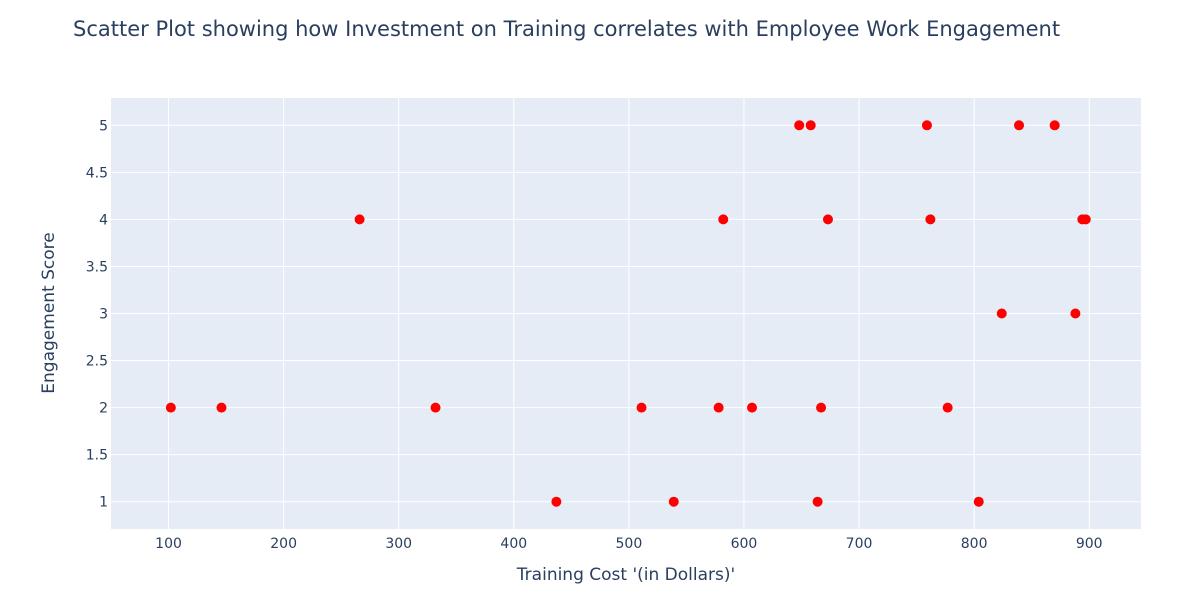 The image size is (1194, 612). I want to click on x-tick-label: 900, so click(1089, 544).